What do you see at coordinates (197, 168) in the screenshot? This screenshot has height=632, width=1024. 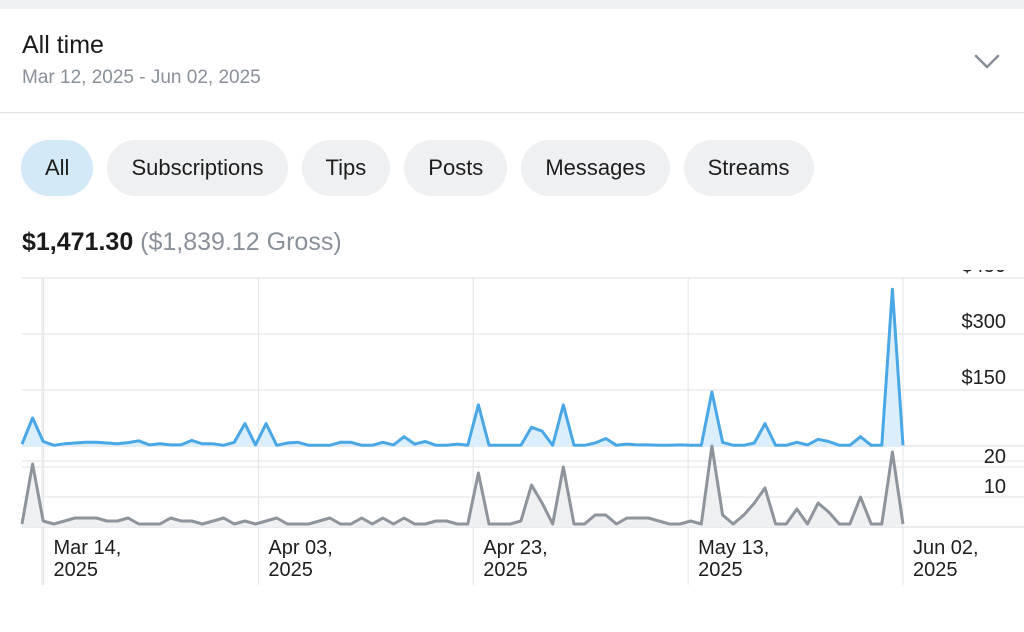 I see `tab-subscriptions: Subscriptions` at bounding box center [197, 168].